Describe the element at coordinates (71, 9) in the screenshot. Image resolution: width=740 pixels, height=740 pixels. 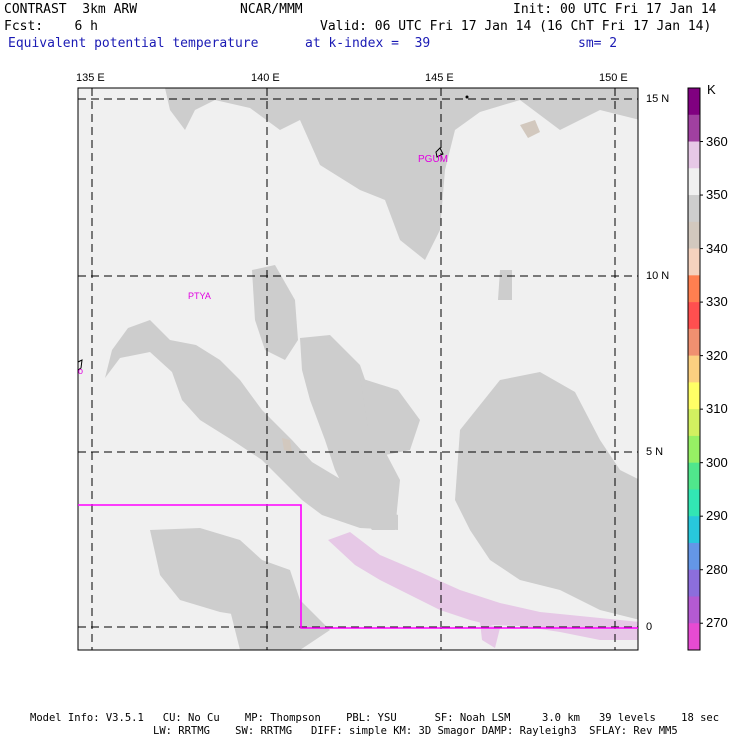
I see `model-title: CONTRAST 3km ARW` at that location.